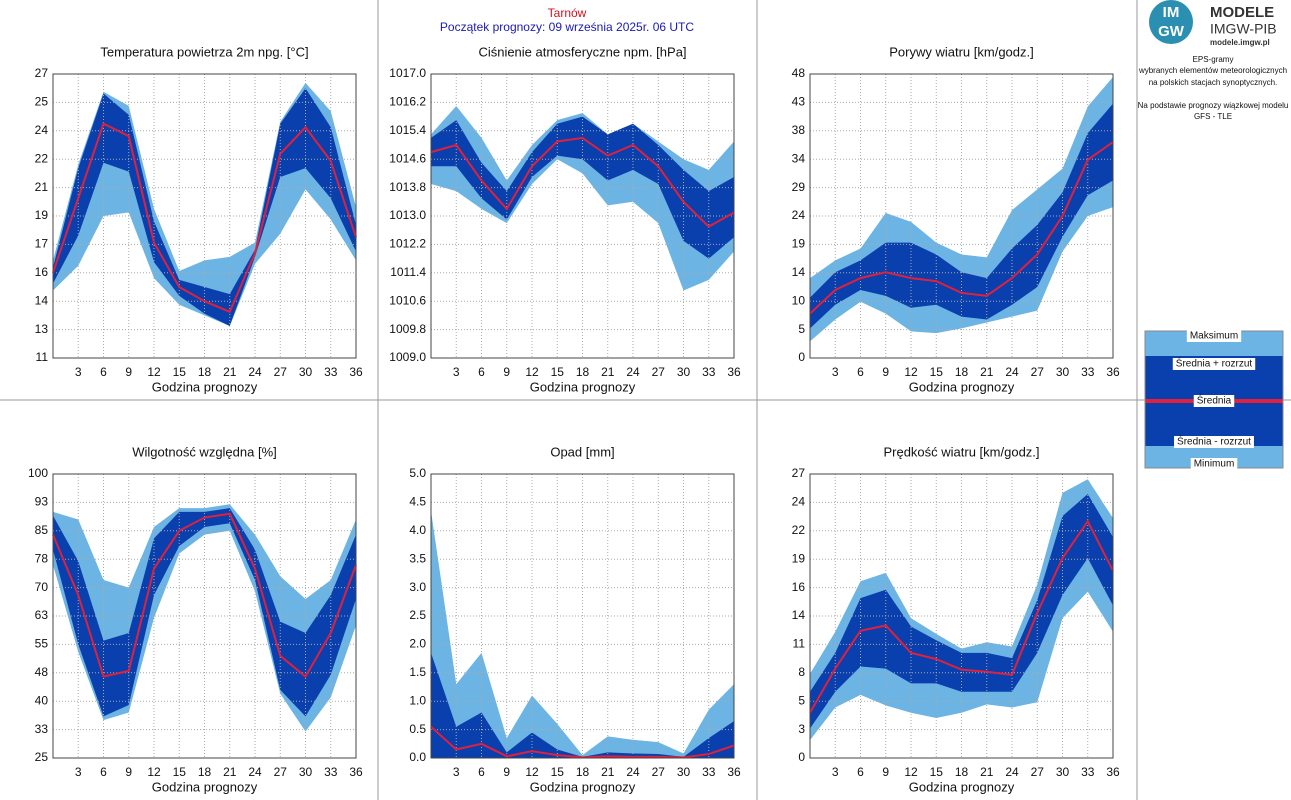  I want to click on legend-label: Maksimum, so click(1214, 336).